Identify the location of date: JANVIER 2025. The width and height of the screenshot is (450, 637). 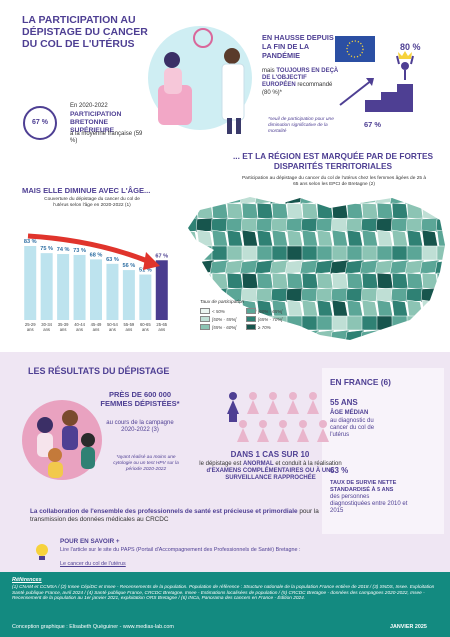
(408, 627).